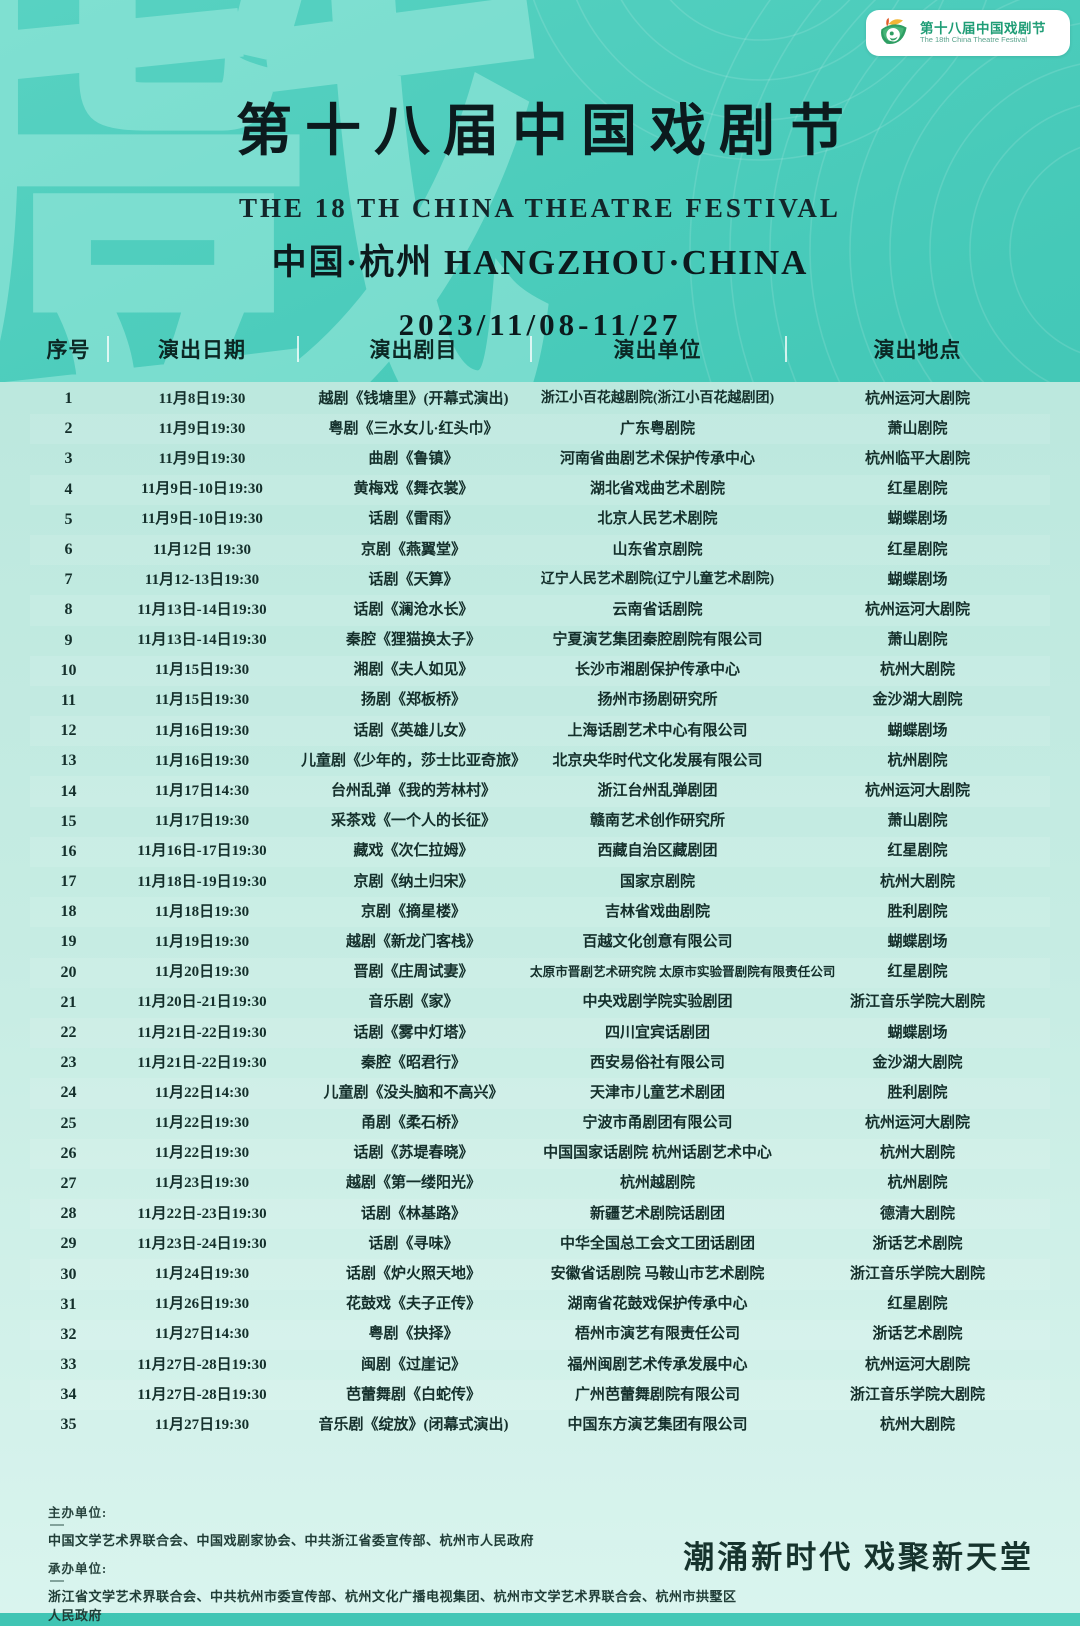 The image size is (1080, 1626). What do you see at coordinates (68, 1304) in the screenshot?
I see `row-no: 31` at bounding box center [68, 1304].